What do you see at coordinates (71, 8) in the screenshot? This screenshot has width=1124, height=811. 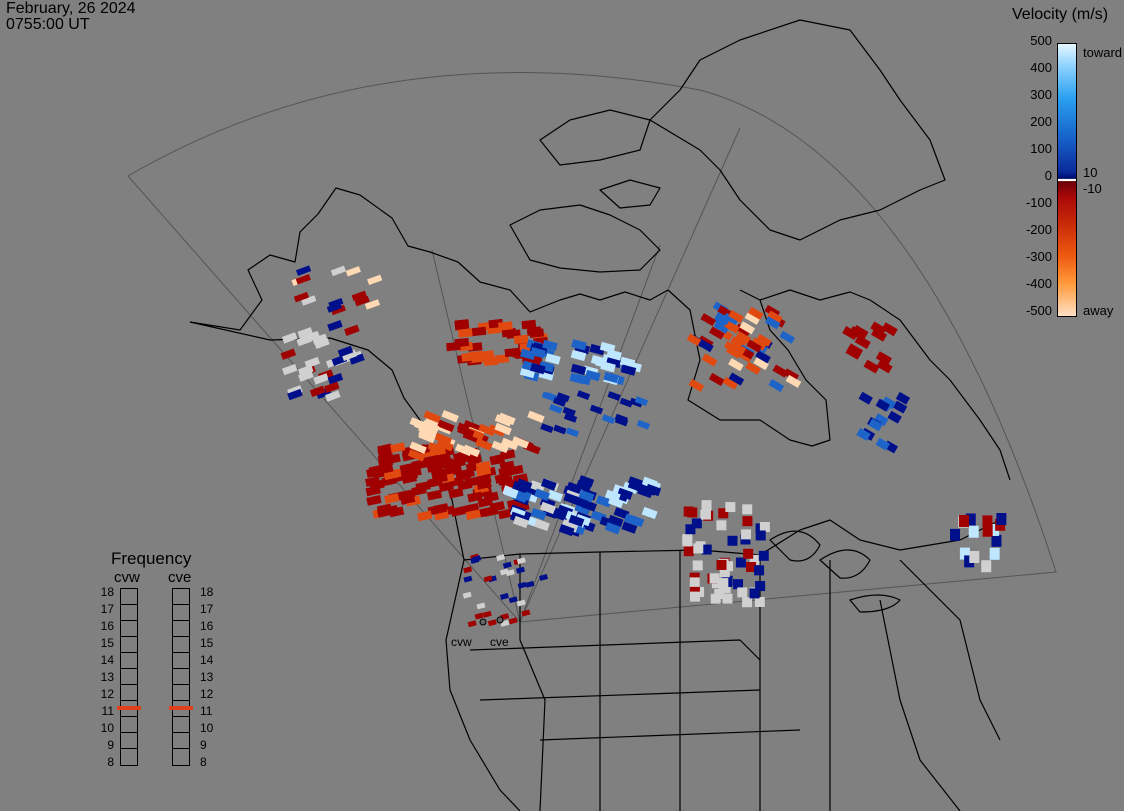 I see `date-label: February, 26 2024` at bounding box center [71, 8].